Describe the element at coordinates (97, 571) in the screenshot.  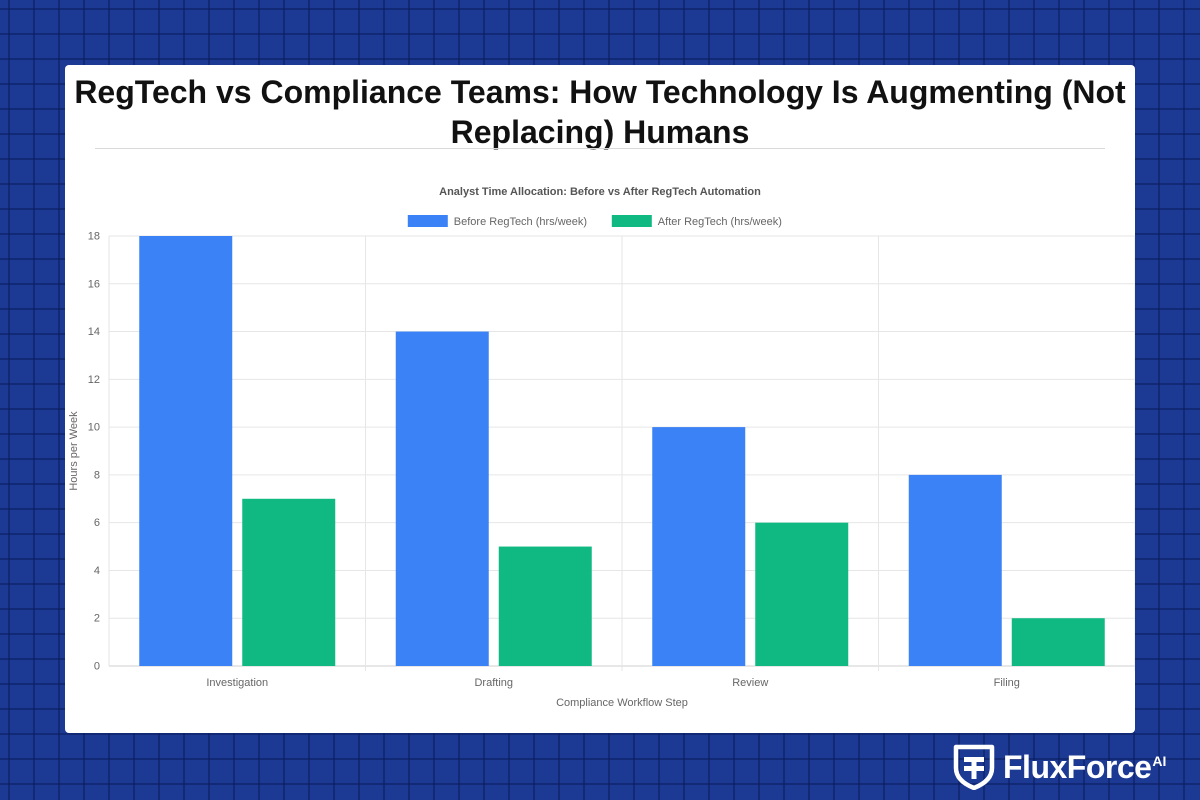
I see `y-tick-label: 4` at that location.